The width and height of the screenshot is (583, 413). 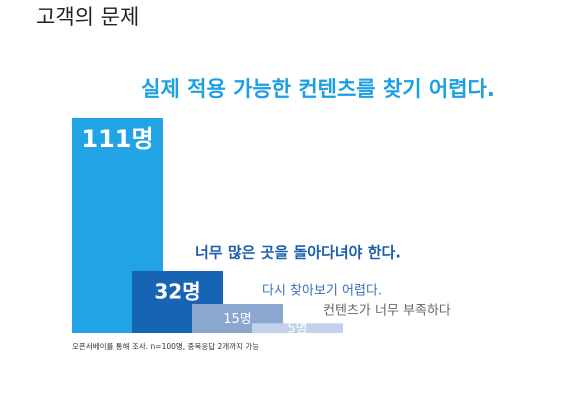 What do you see at coordinates (165, 346) in the screenshot?
I see `footnote: 오픈서베이를 통해 조사. n=100명, 중복응답 2개까지 가능` at bounding box center [165, 346].